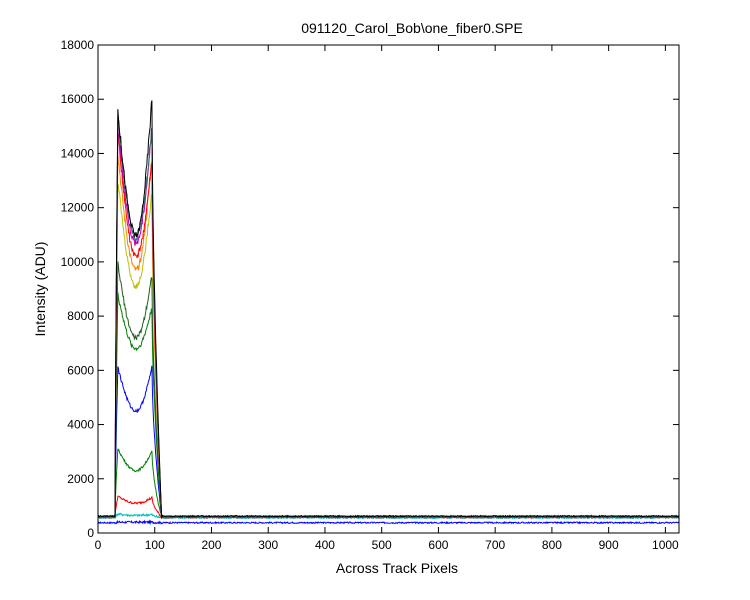 This screenshot has width=750, height=600. What do you see at coordinates (609, 545) in the screenshot?
I see `x-tick-label: 900` at bounding box center [609, 545].